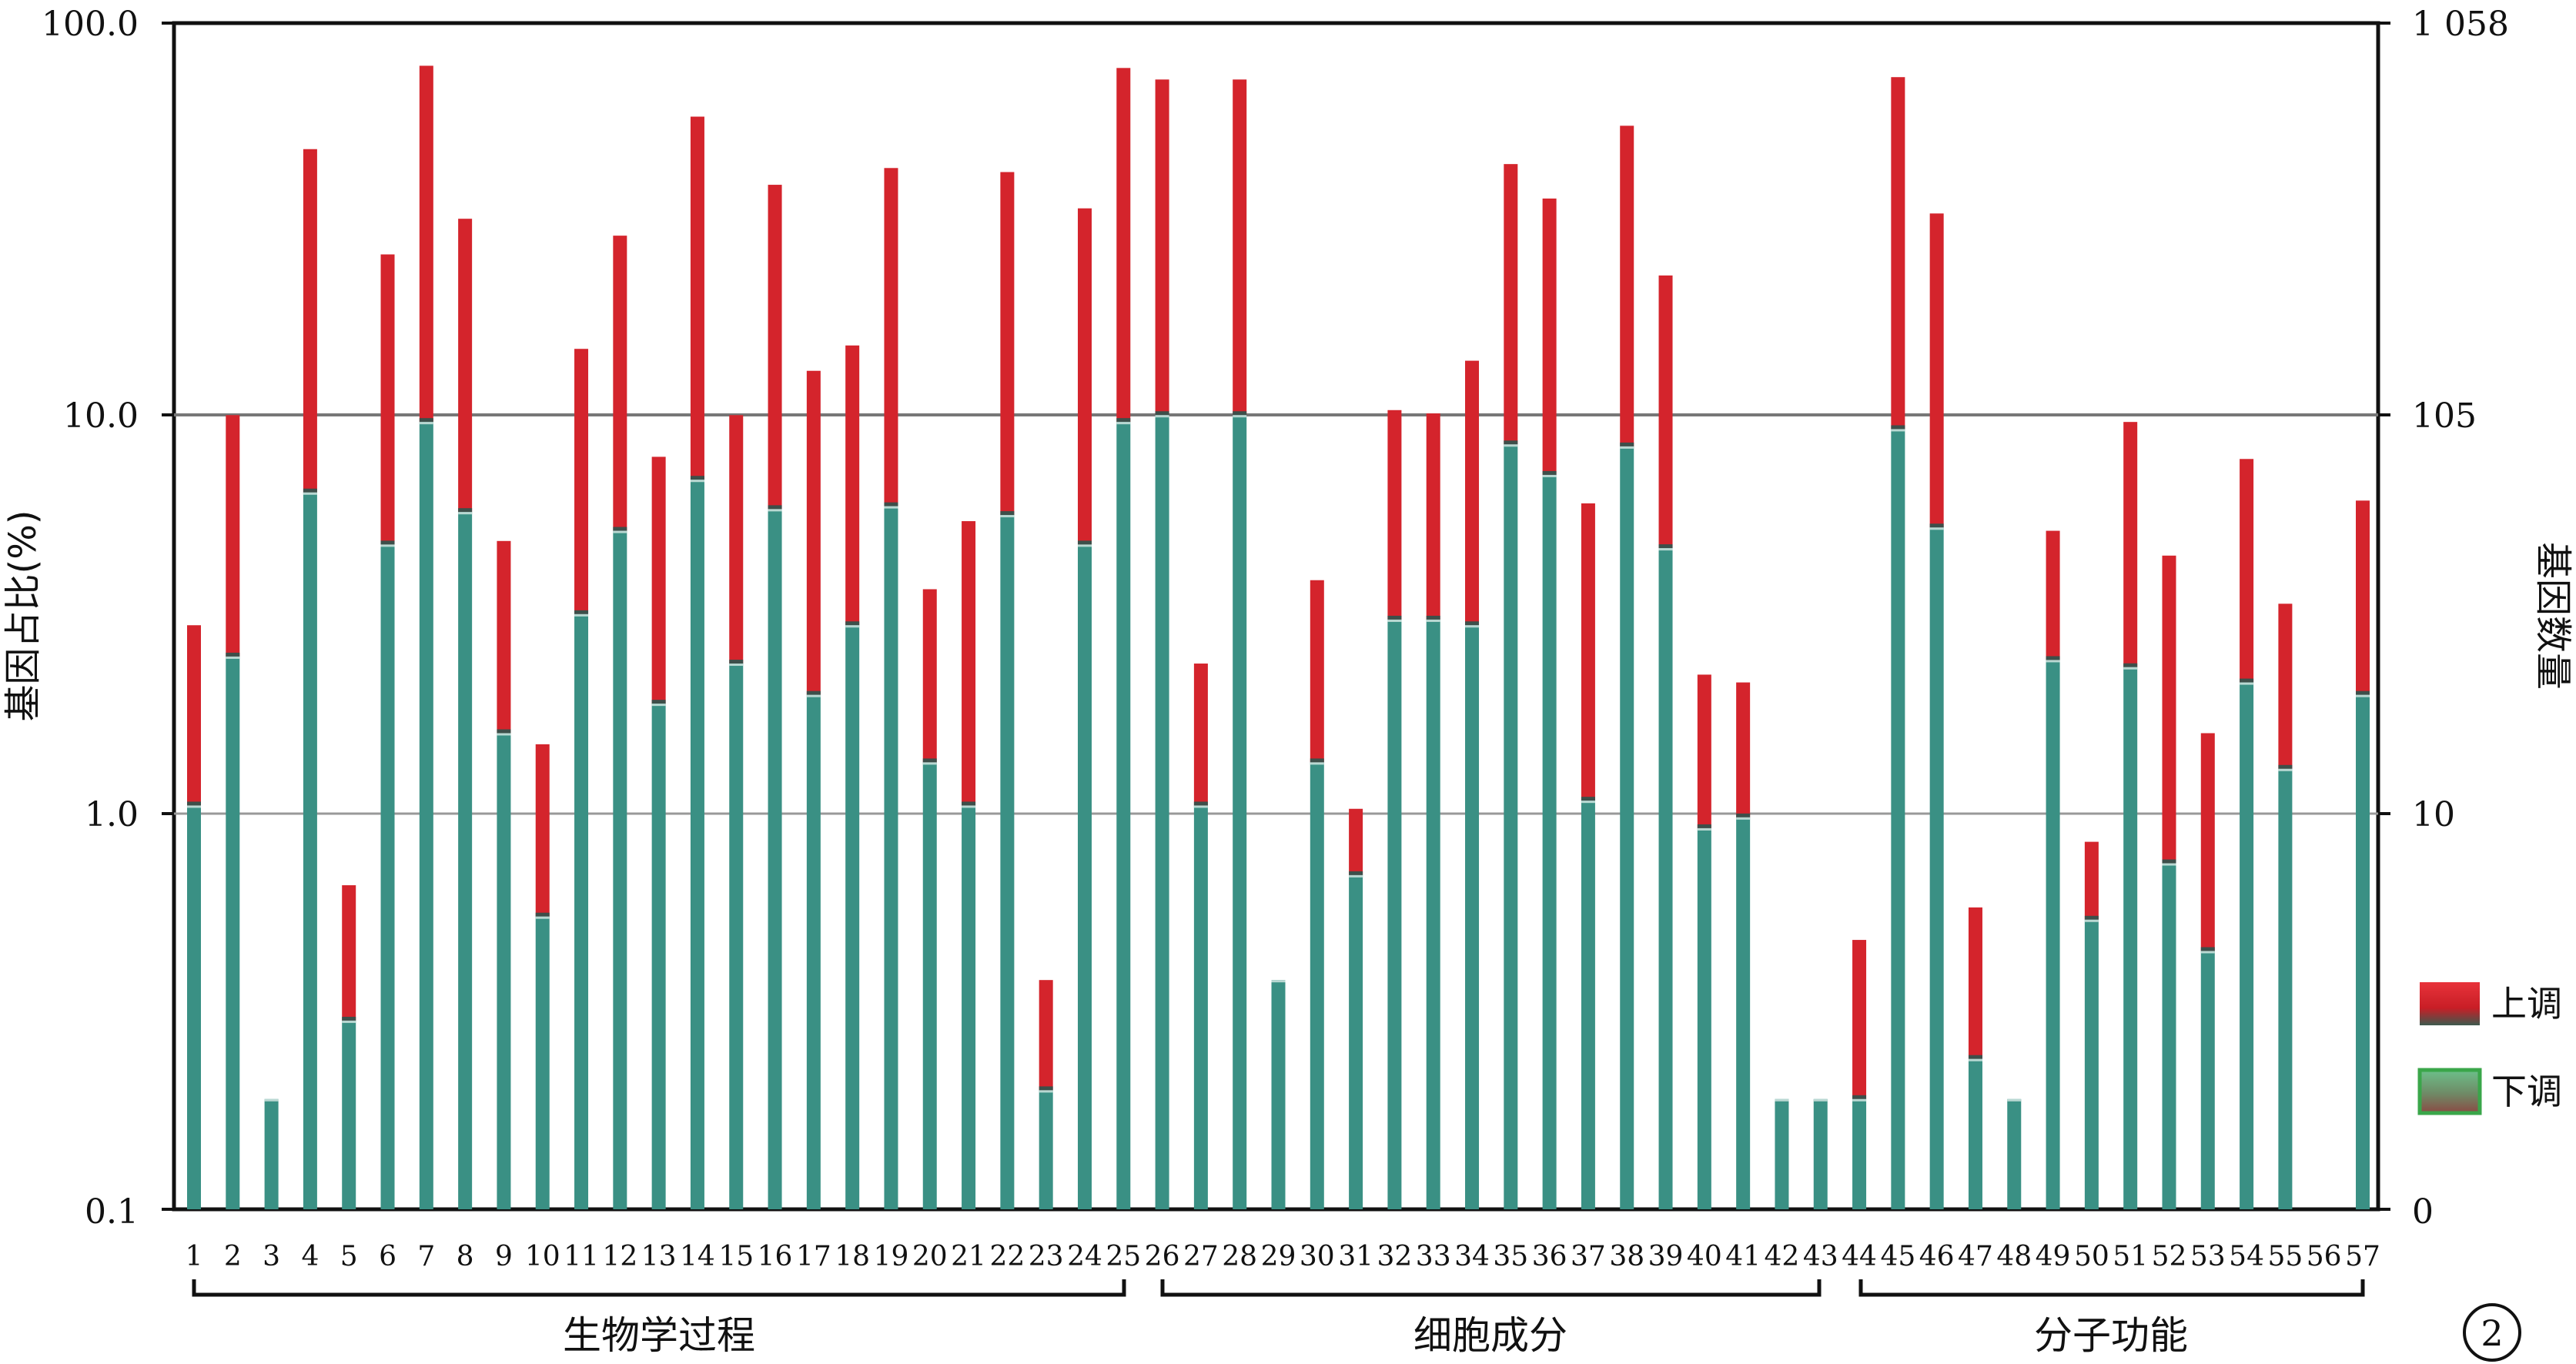  I want to click on x-tick-label-35: 35, so click(1511, 1256).